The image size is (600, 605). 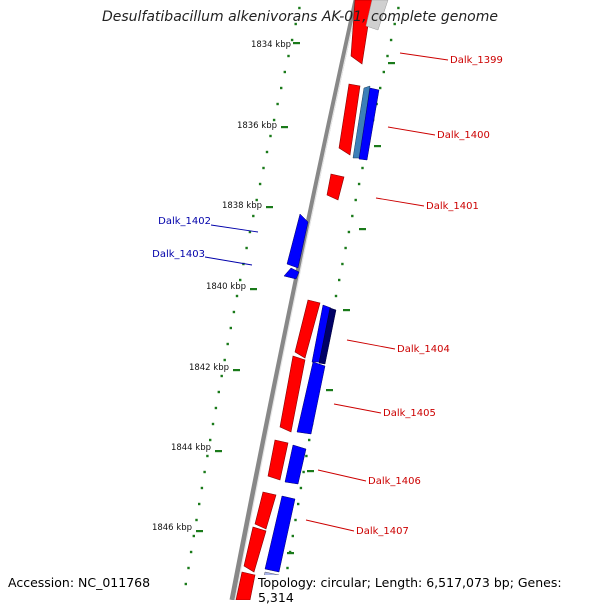 I want to click on ruler-label-1844: 1844 kbp, so click(x=191, y=448).